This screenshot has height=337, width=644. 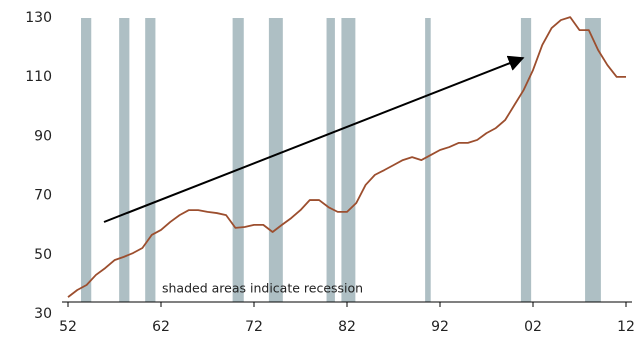 I want to click on x-tick-label: 52, so click(x=68, y=327).